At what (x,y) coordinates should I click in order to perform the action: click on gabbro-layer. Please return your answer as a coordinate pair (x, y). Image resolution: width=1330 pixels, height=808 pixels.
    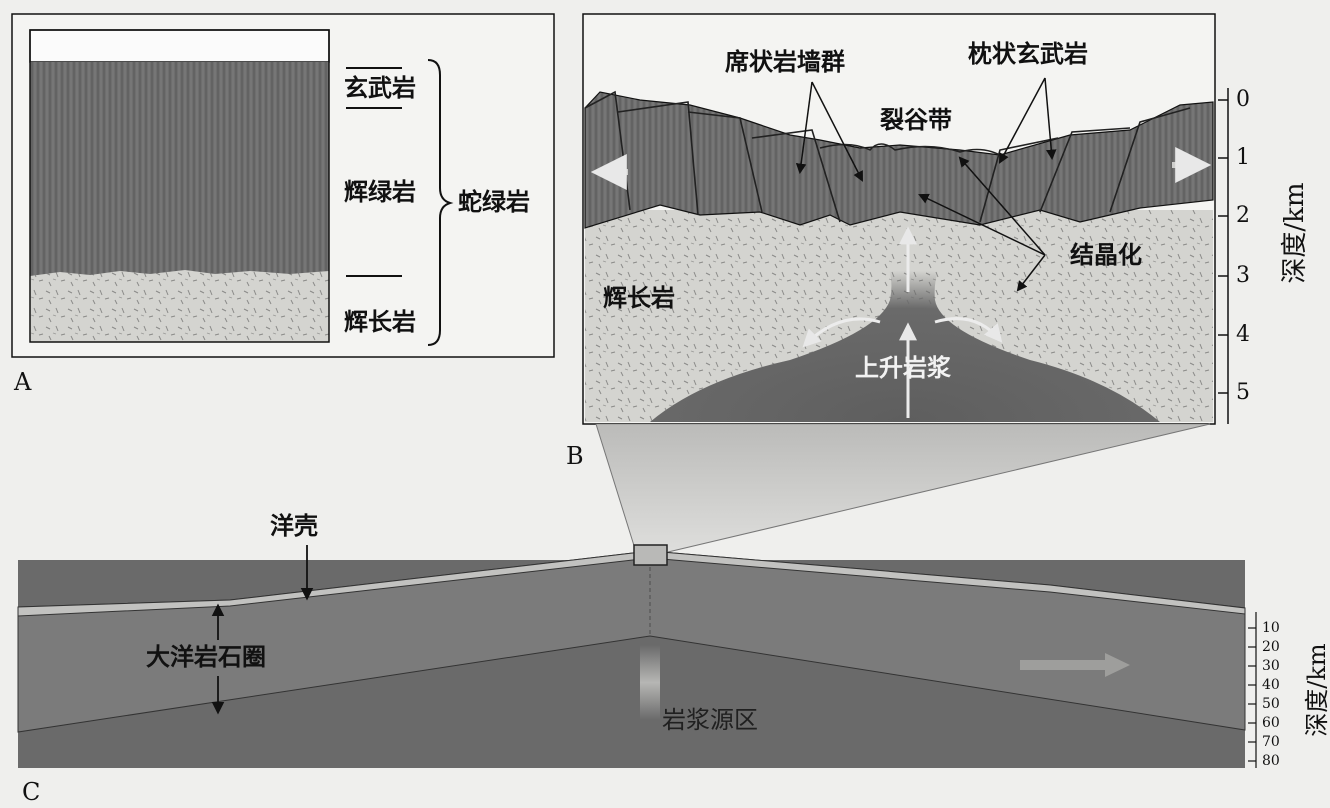
    Looking at the image, I should click on (179, 306).